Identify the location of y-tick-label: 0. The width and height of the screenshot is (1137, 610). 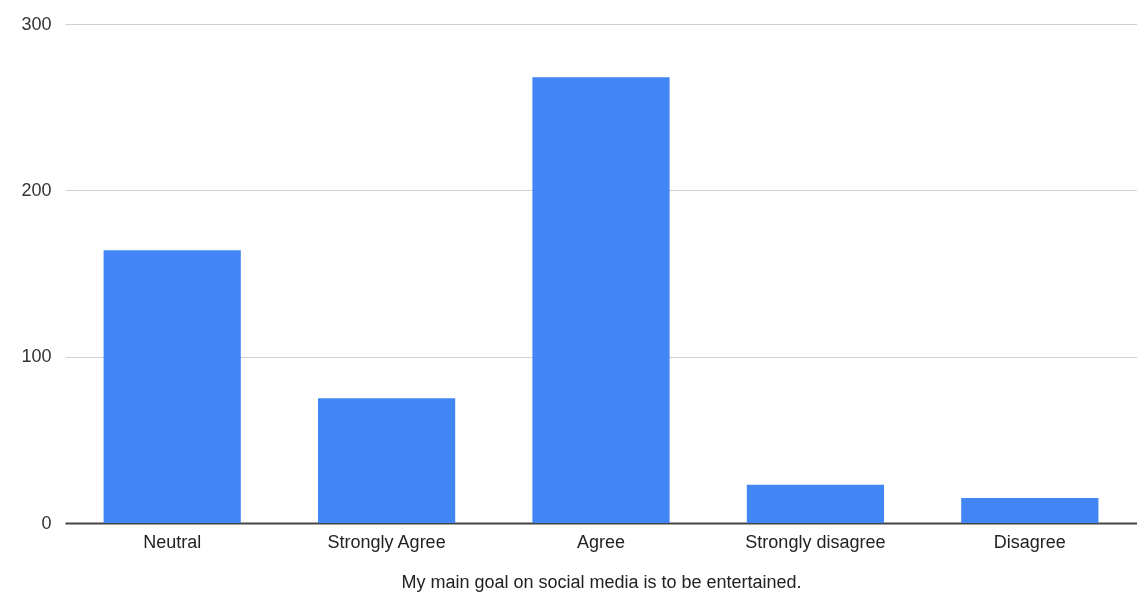
(46, 522).